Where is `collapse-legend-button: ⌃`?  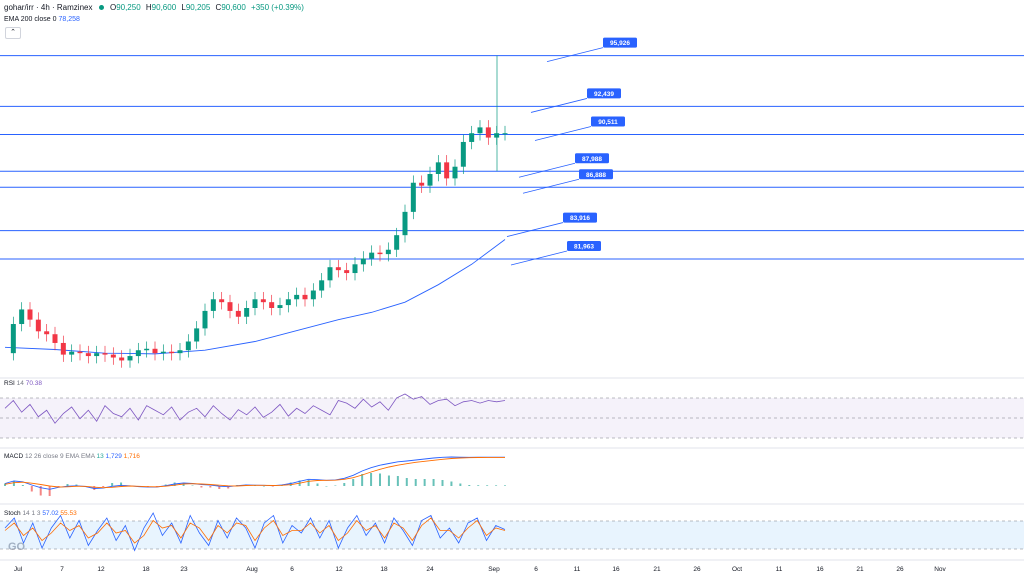 collapse-legend-button: ⌃ is located at coordinates (13, 33).